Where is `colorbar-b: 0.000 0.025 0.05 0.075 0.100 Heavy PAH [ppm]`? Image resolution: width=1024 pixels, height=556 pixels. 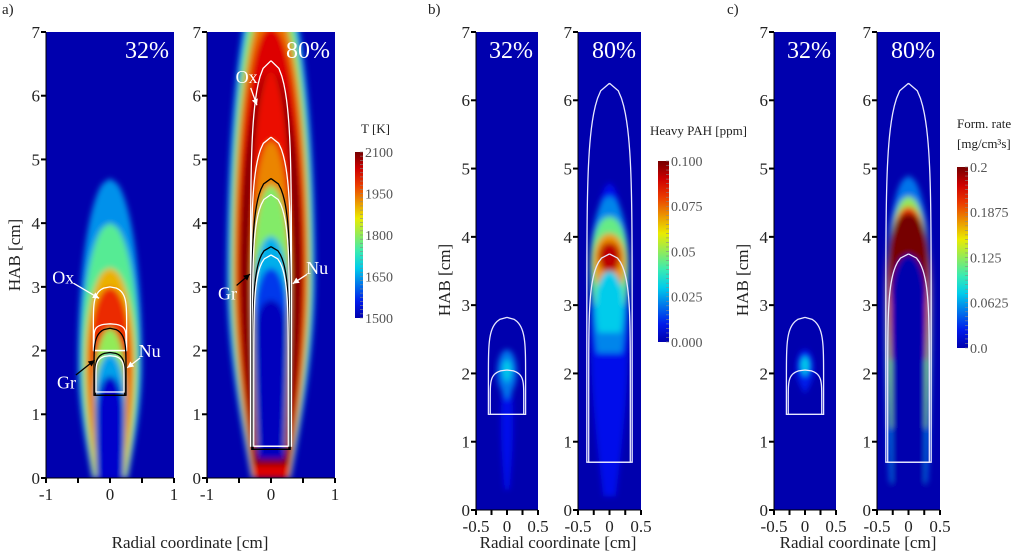
colorbar-b: 0.000 0.025 0.05 0.075 0.100 Heavy PAH [ppm] is located at coordinates (698, 237).